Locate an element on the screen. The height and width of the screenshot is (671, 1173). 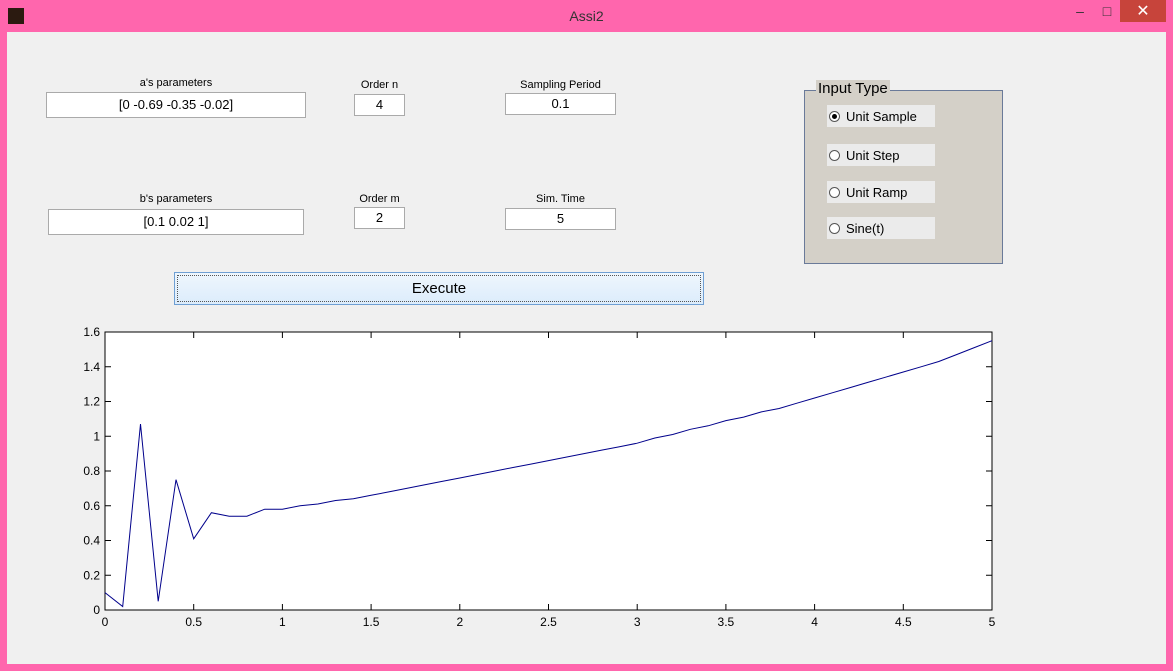
y-tick-label: 0.2 is located at coordinates (91, 575).